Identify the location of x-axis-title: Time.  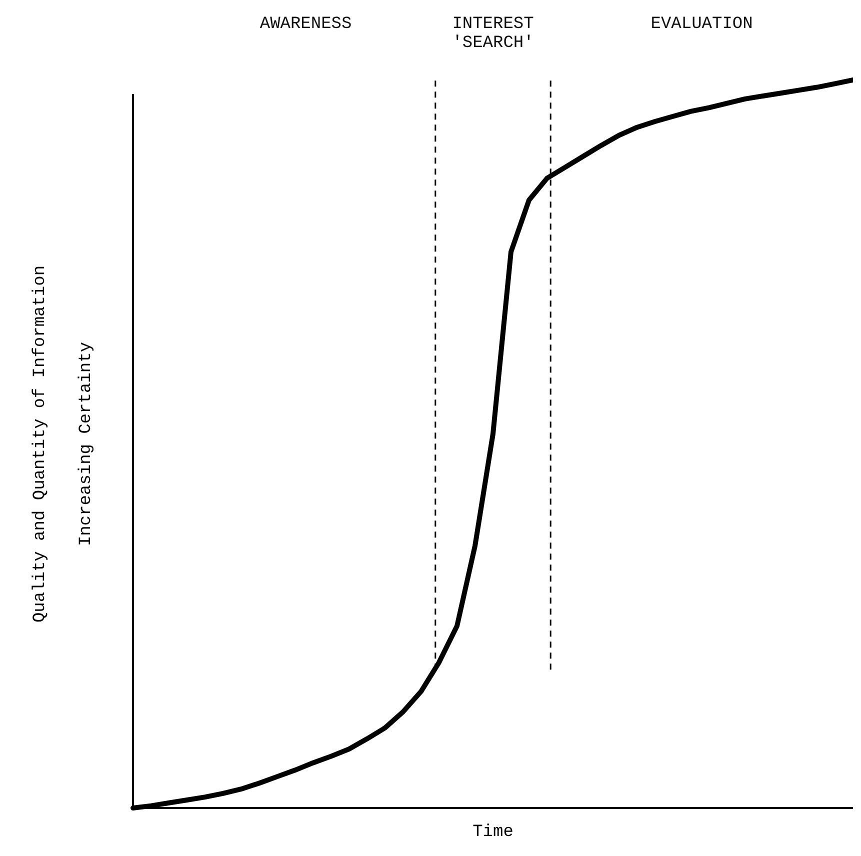
(493, 832).